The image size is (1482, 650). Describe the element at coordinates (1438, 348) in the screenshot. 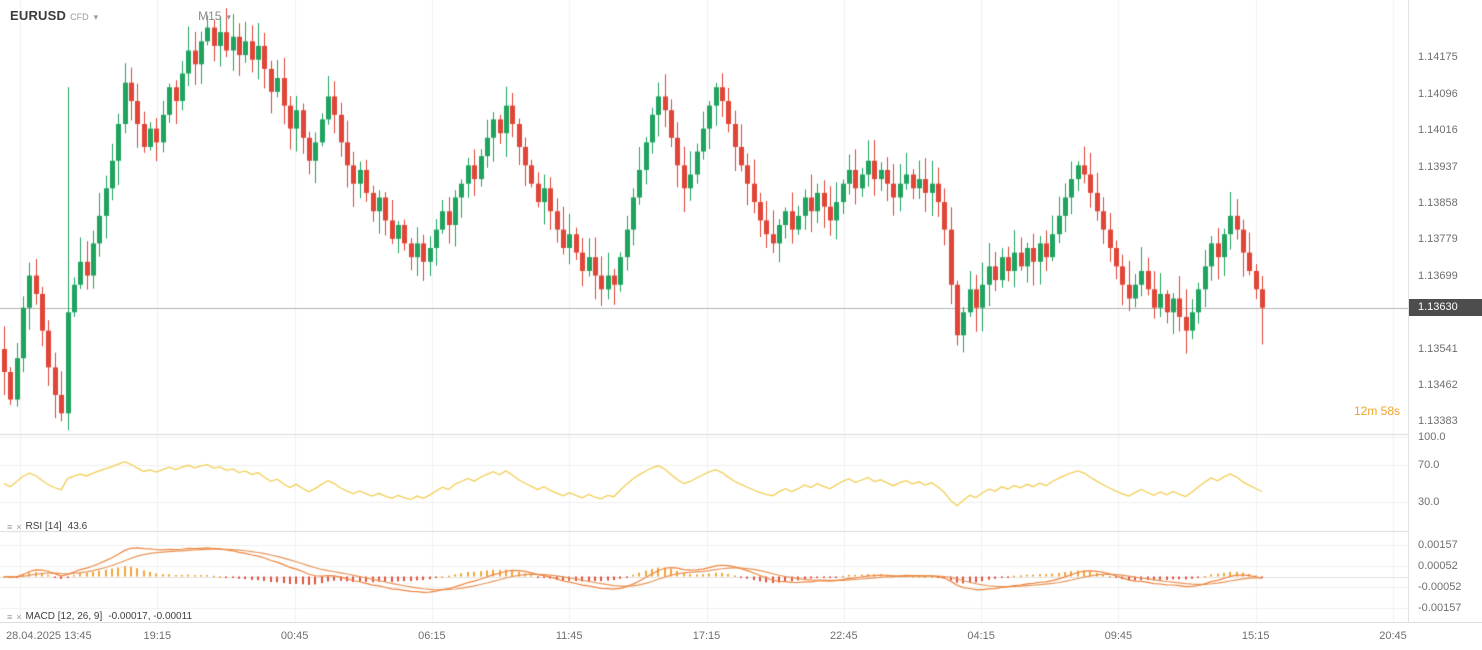

I see `price-axis-label: 1.13541` at that location.